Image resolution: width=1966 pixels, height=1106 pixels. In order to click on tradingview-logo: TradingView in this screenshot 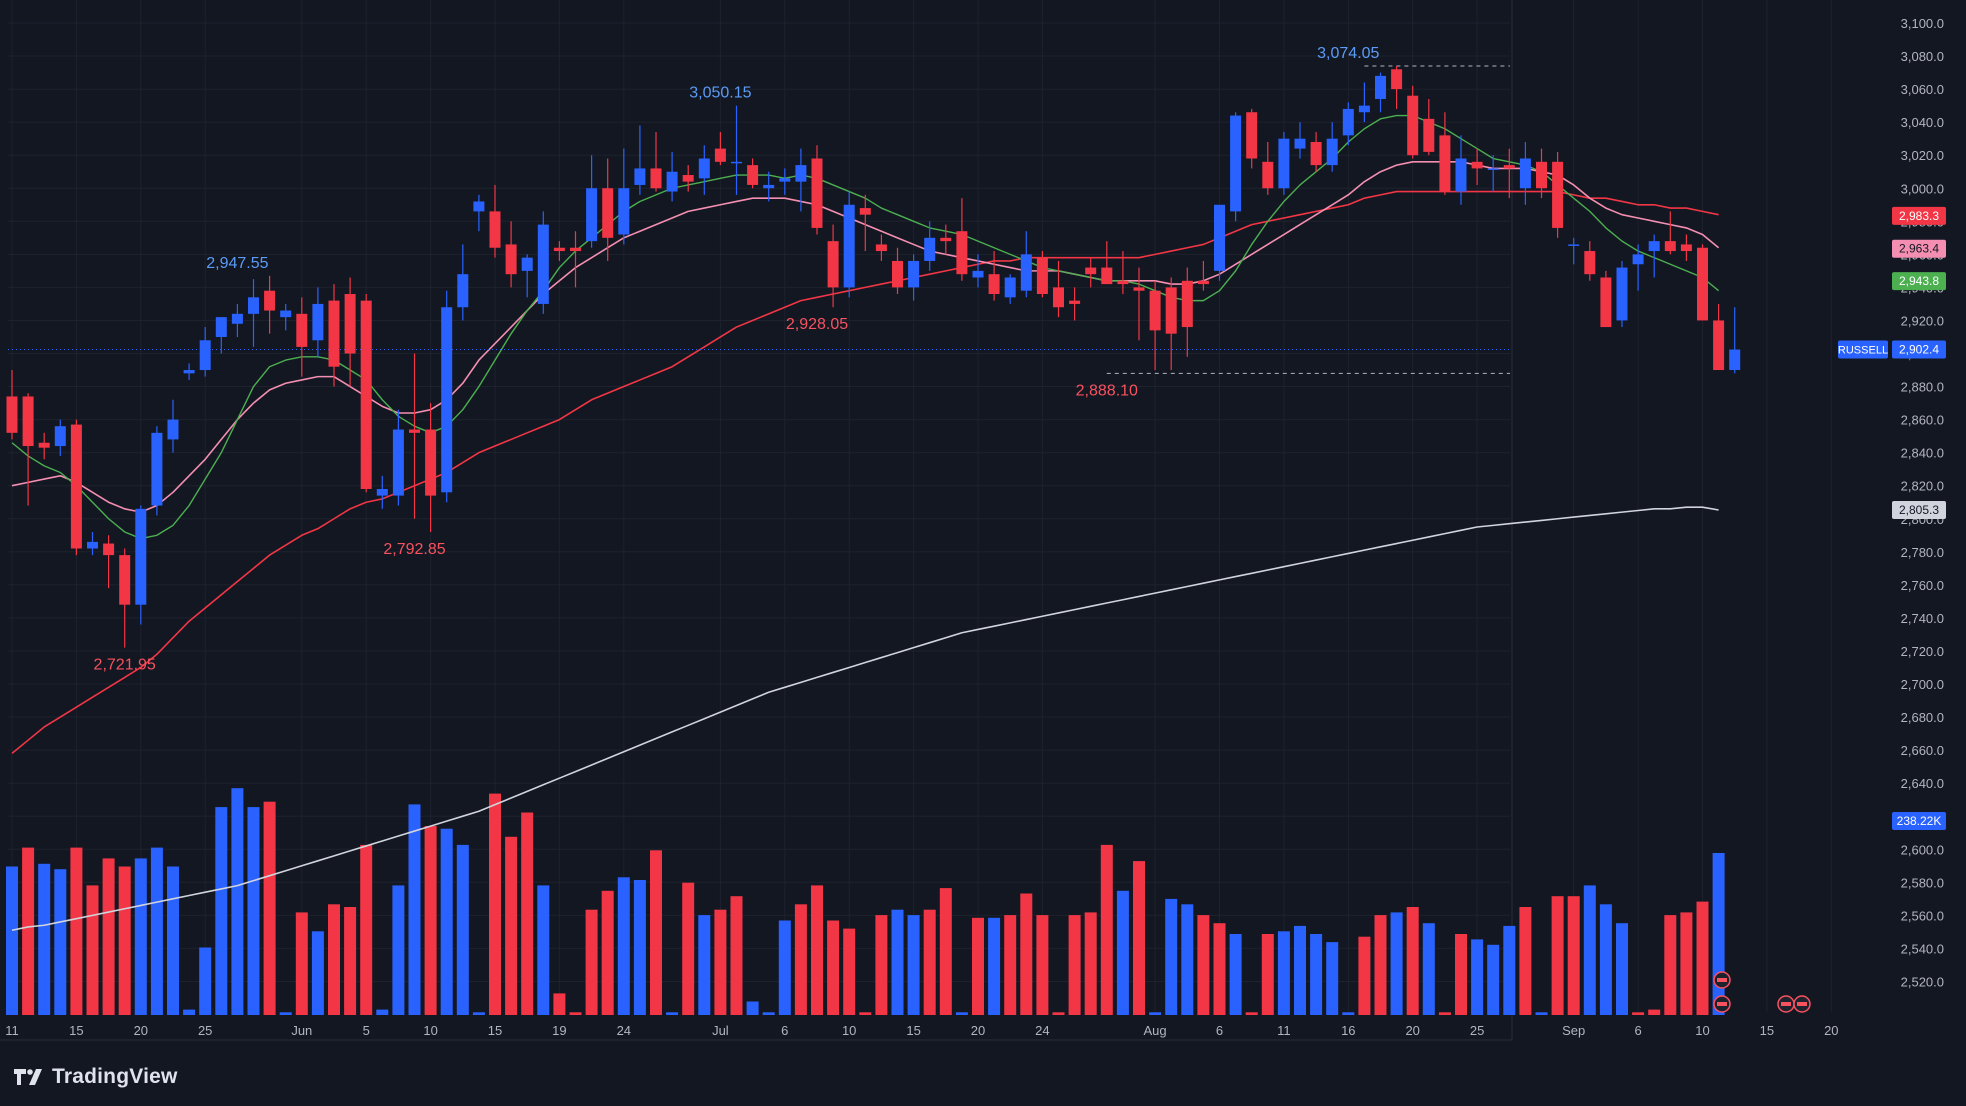, I will do `click(95, 1077)`.